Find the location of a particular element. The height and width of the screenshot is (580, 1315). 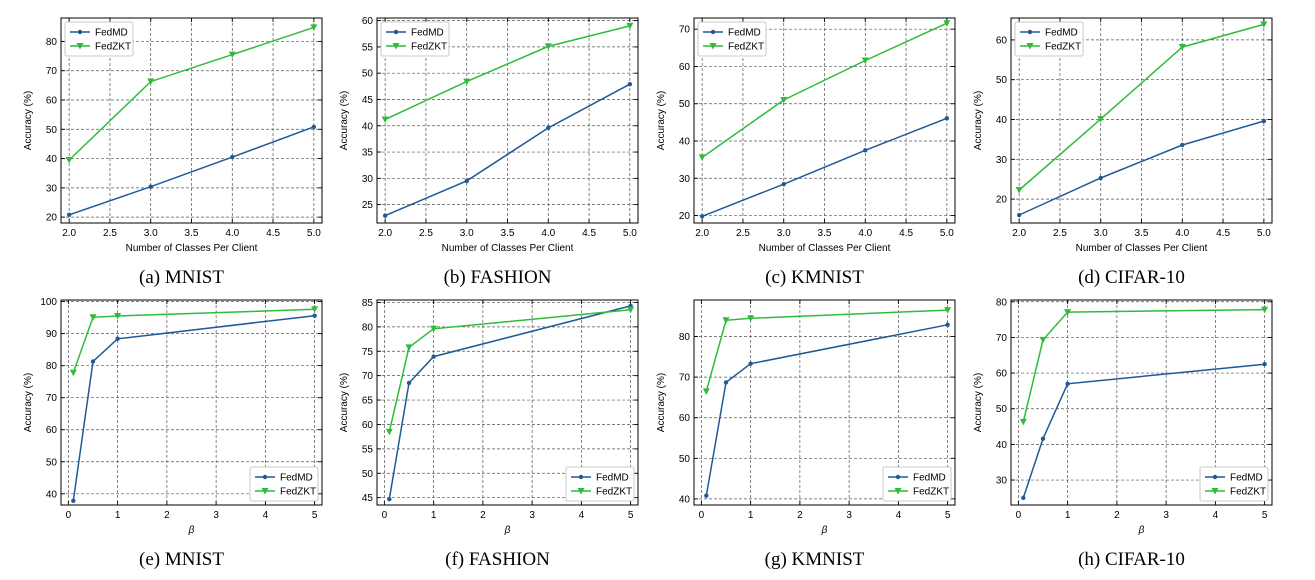

y-tick-label: 40 is located at coordinates (685, 499).